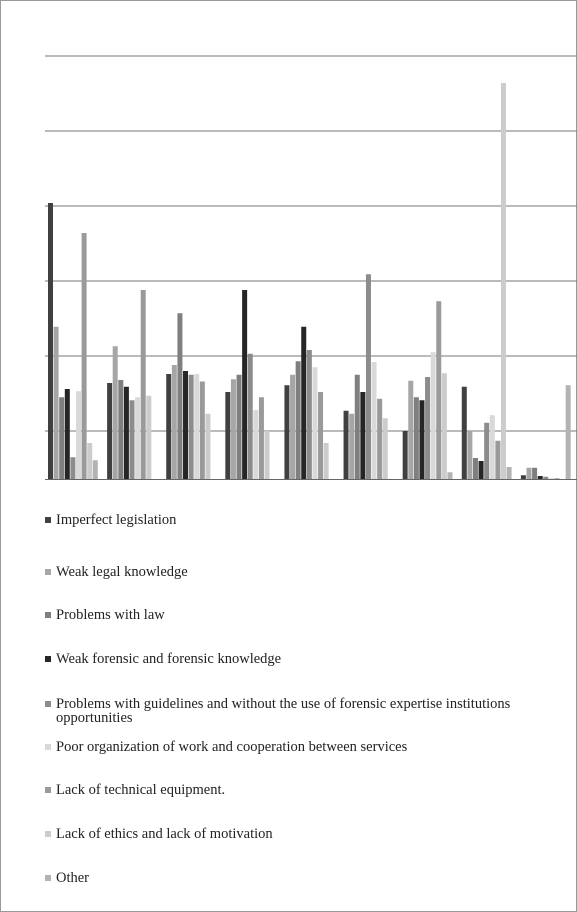 Image resolution: width=577 pixels, height=912 pixels. What do you see at coordinates (122, 572) in the screenshot?
I see `legend-label: Weak legal knowledge` at bounding box center [122, 572].